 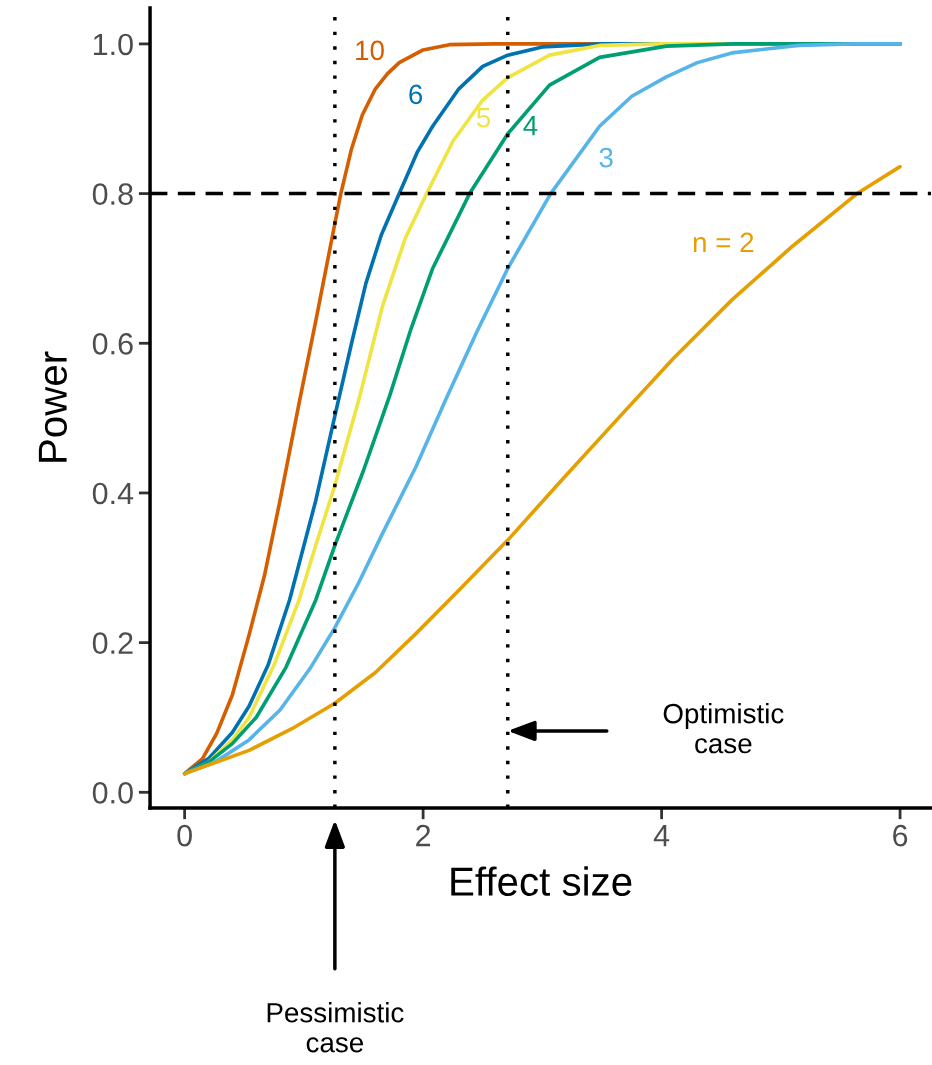 I want to click on x-tick-label: 0, so click(x=184, y=835).